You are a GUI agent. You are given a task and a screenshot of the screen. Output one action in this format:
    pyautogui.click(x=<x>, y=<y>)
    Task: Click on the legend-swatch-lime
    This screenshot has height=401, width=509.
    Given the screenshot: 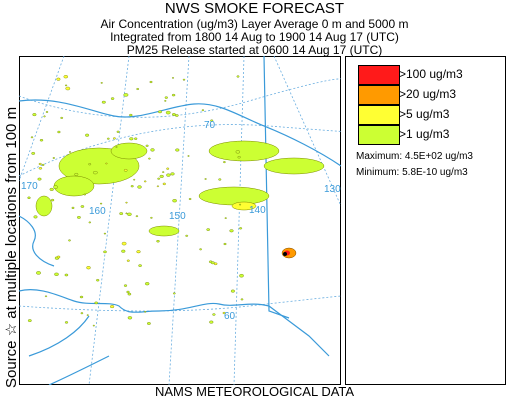 What is the action you would take?
    pyautogui.click(x=379, y=135)
    